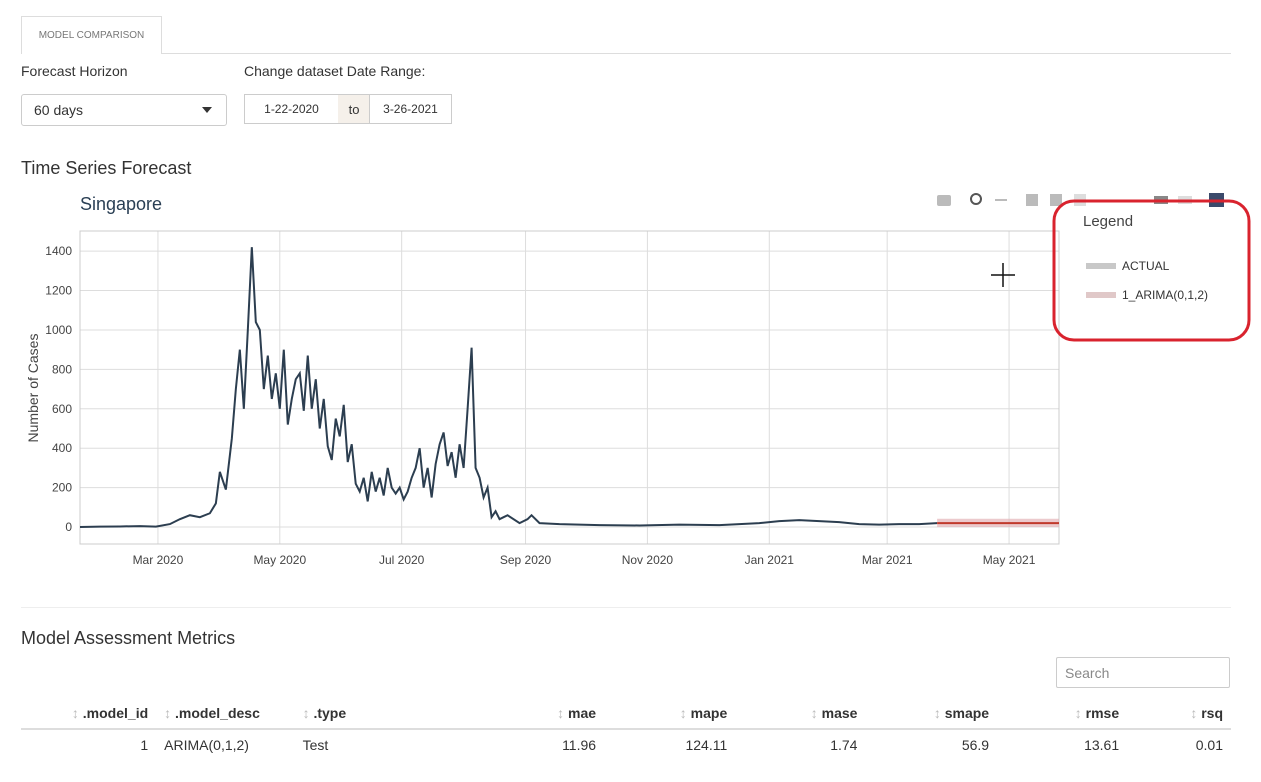 The image size is (1261, 782). I want to click on table-cell: 0.01, so click(1209, 745).